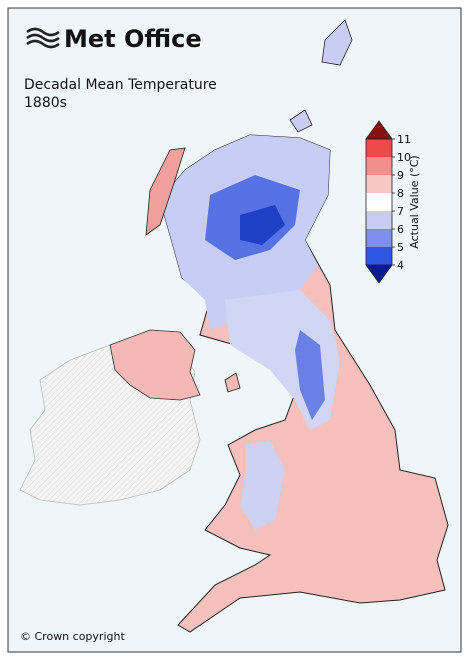 This screenshot has height=664, width=469. What do you see at coordinates (133, 39) in the screenshot?
I see `logo-text: Met Office` at bounding box center [133, 39].